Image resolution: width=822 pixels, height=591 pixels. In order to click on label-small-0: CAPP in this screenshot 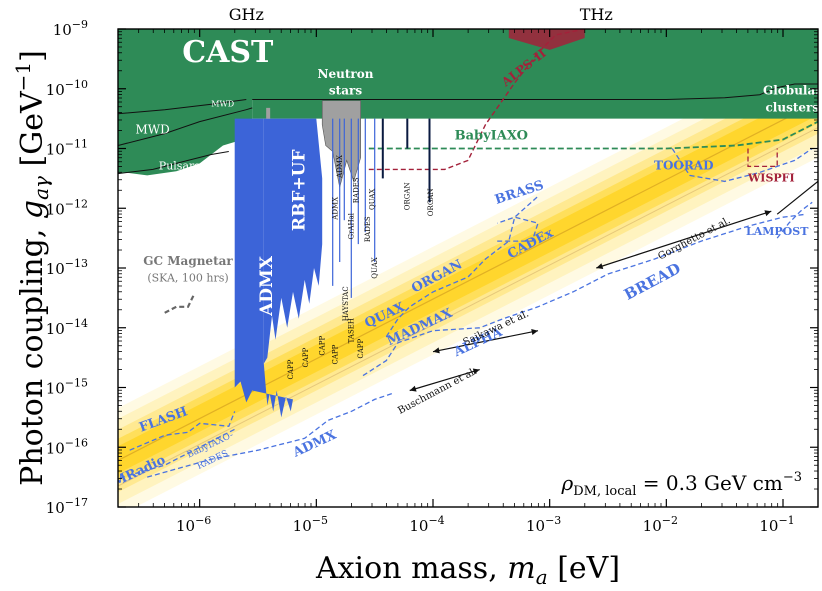, I will do `click(291, 369)`.